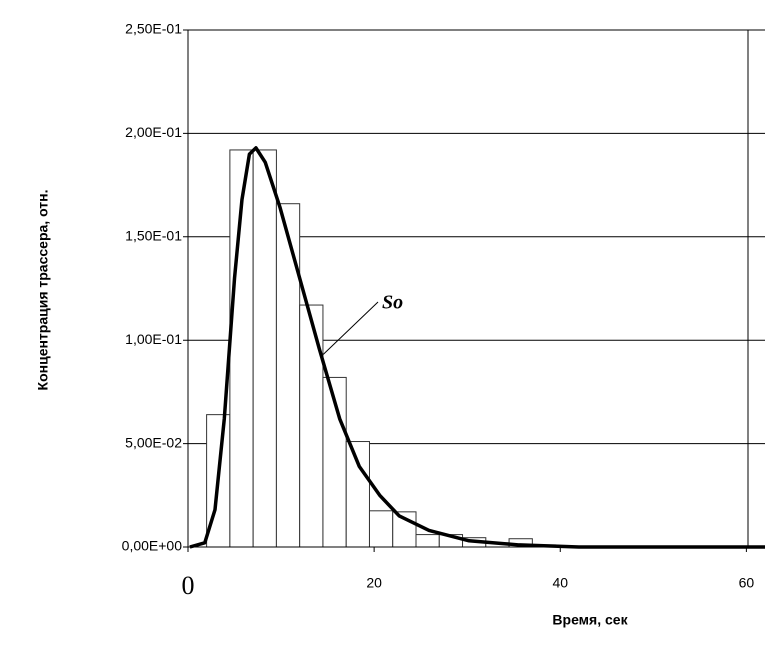  What do you see at coordinates (590, 620) in the screenshot?
I see `x-axis-label: Время, сек` at bounding box center [590, 620].